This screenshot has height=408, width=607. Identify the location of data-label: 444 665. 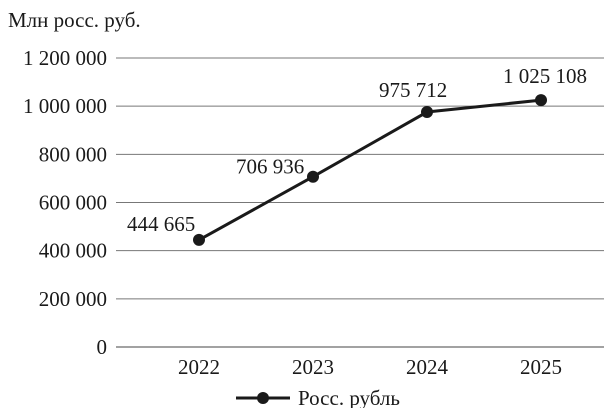
(161, 224).